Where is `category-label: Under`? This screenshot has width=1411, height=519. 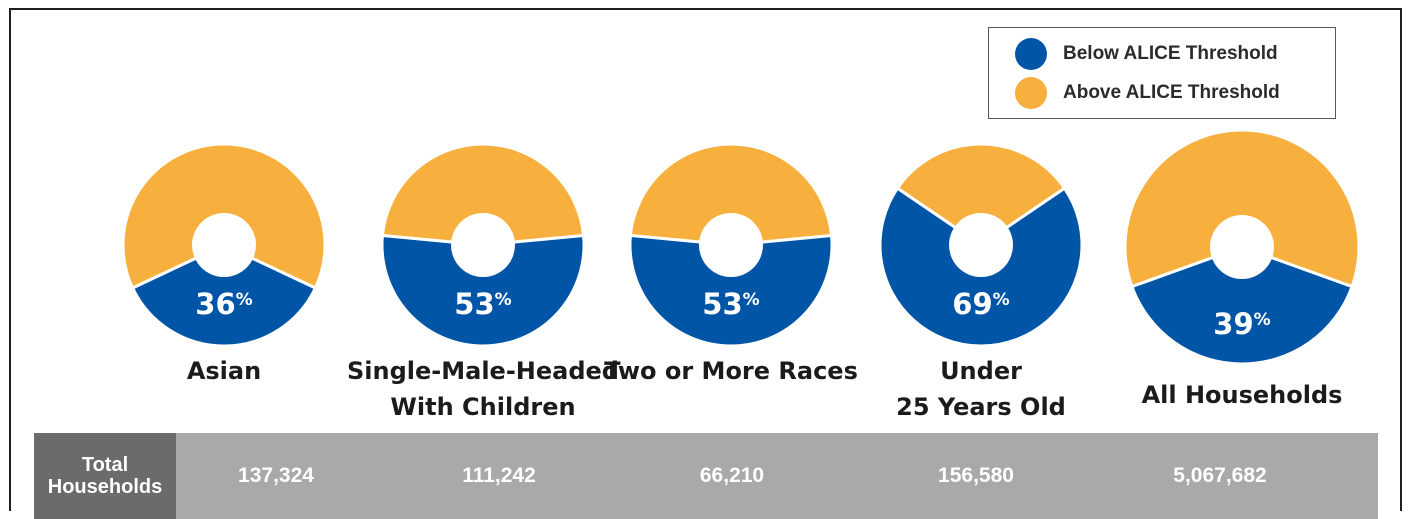
category-label: Under is located at coordinates (981, 371).